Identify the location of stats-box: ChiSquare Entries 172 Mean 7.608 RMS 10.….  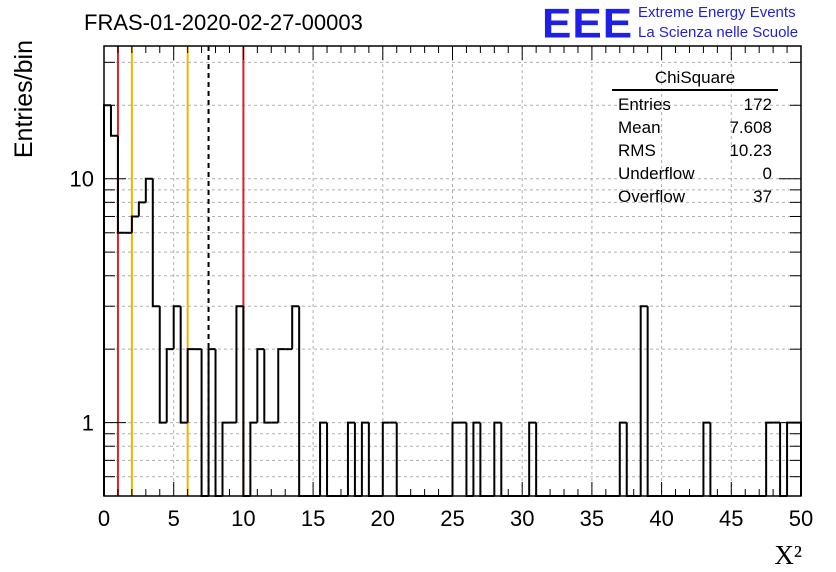
(695, 138).